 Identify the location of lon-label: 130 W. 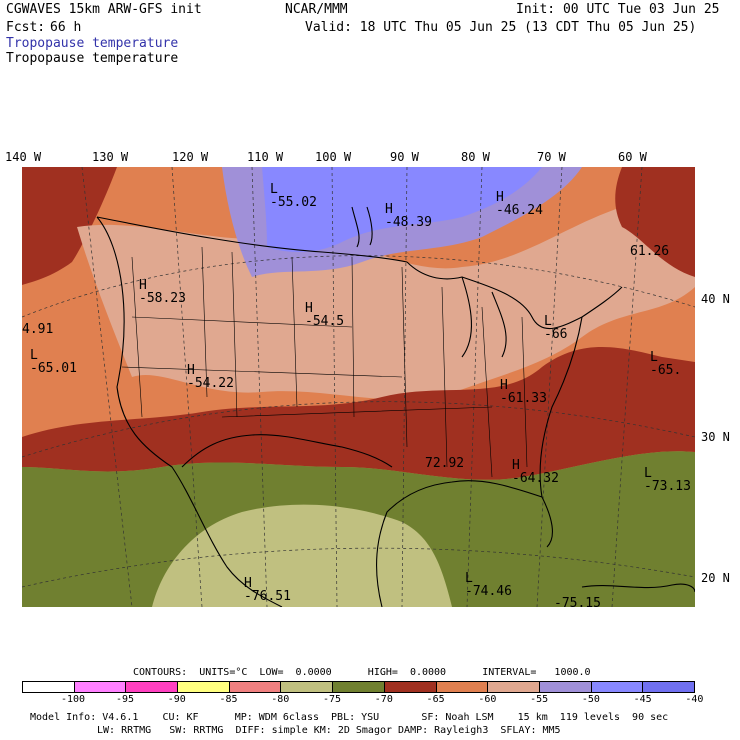
(110, 157).